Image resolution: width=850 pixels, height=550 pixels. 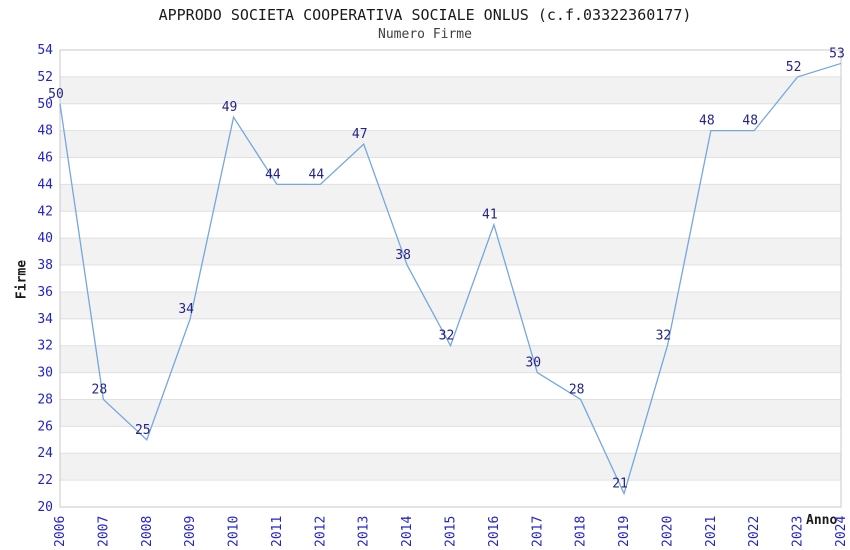 What do you see at coordinates (451, 531) in the screenshot?
I see `x-tick-label: 2015` at bounding box center [451, 531].